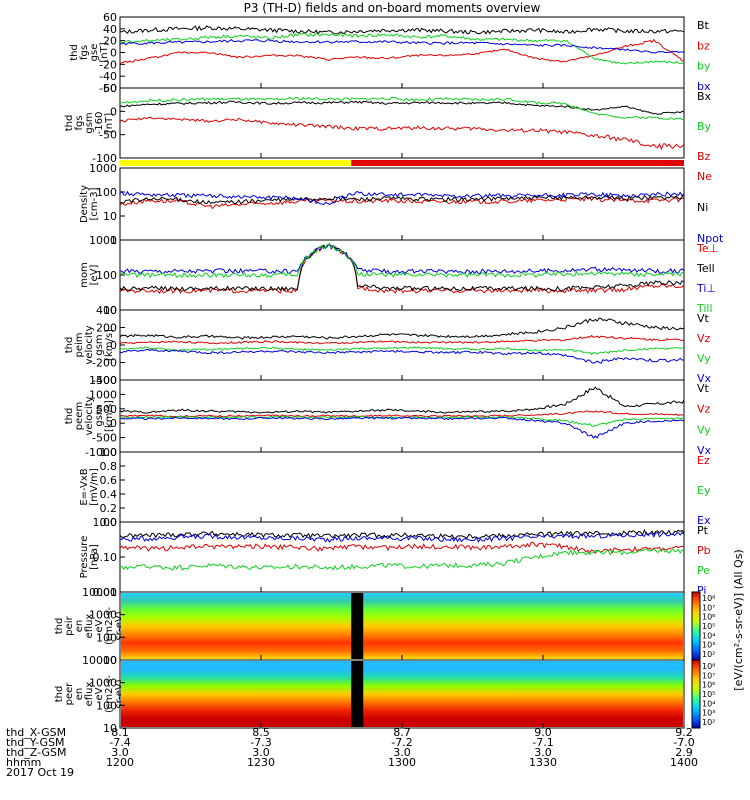 This screenshot has height=800, width=750. What do you see at coordinates (36, 732) in the screenshot?
I see `bottom-row-label: thd_X-GSM` at bounding box center [36, 732].